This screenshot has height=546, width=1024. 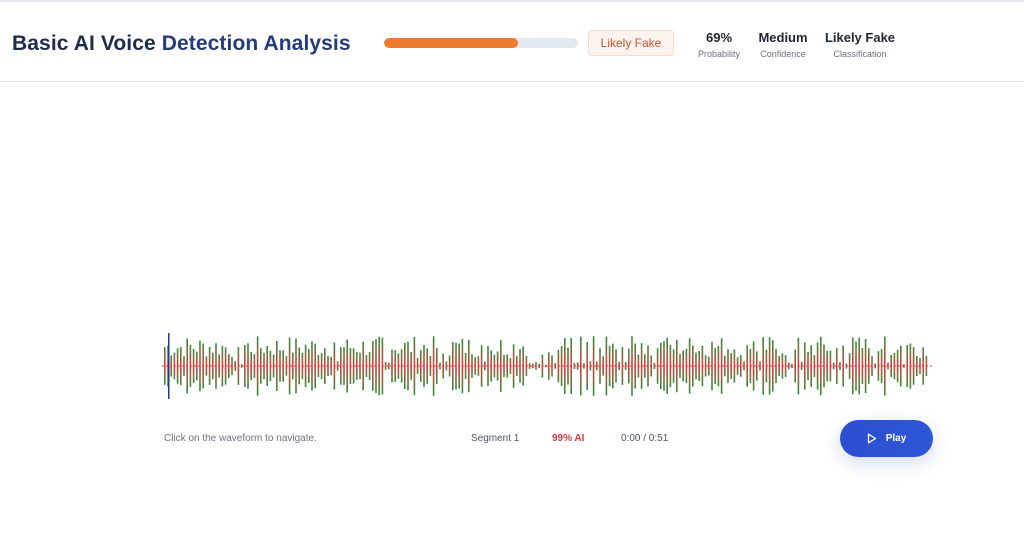 I want to click on stat-confidence-value: Medium, so click(x=783, y=37).